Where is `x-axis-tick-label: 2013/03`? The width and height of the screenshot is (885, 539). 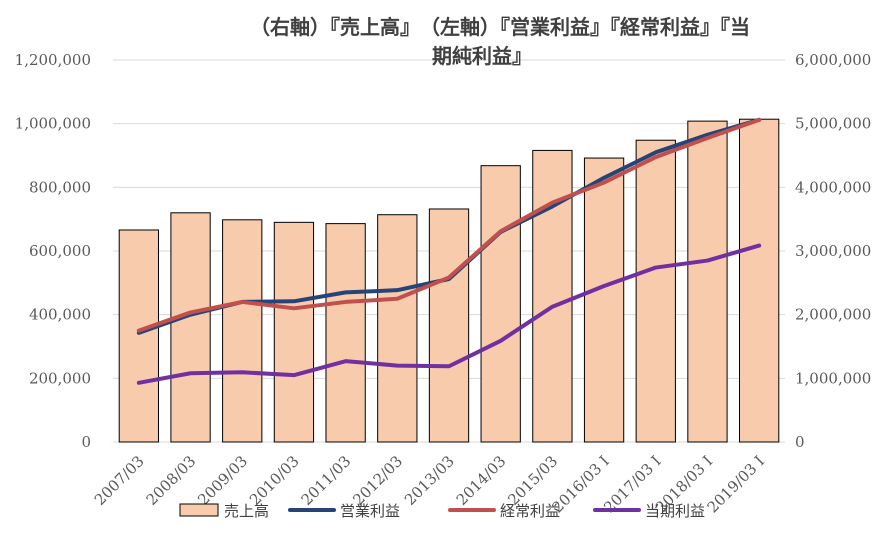 x-axis-tick-label: 2013/03 is located at coordinates (429, 480).